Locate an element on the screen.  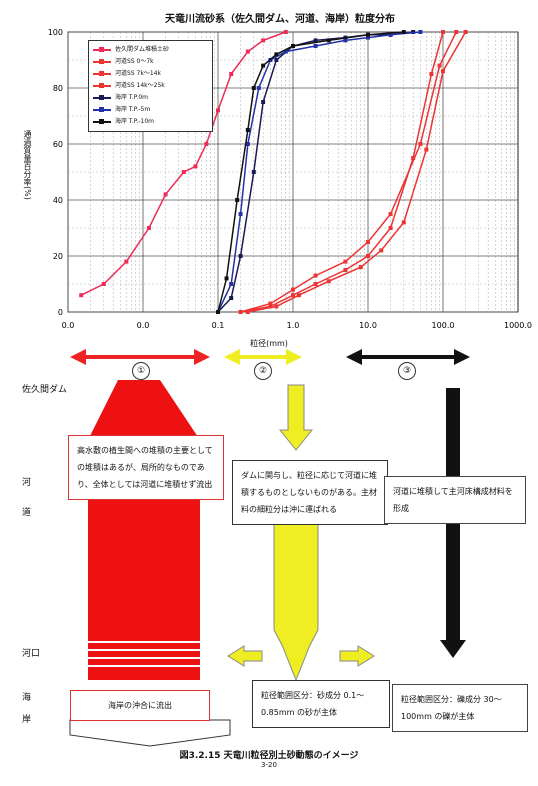
zone-marker-2: ② is located at coordinates (263, 371).